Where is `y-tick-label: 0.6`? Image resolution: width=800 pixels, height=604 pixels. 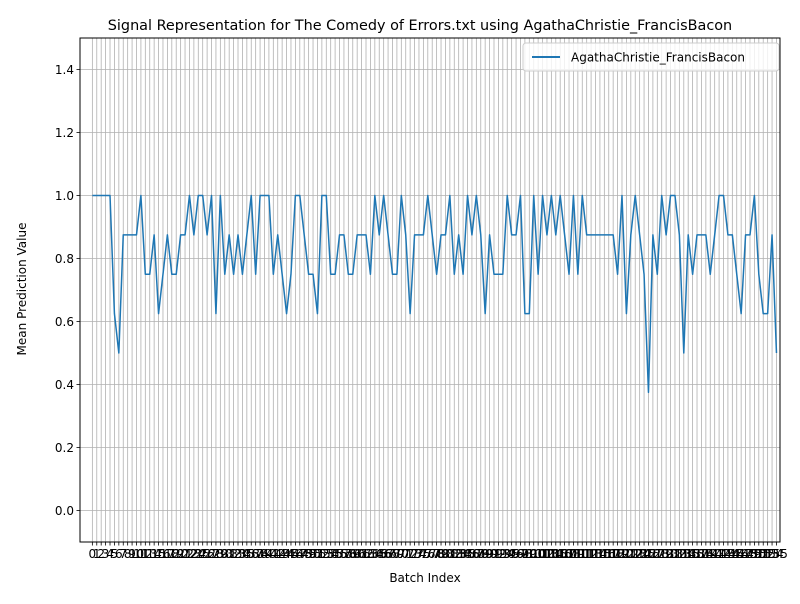
y-tick-label: 0.6 is located at coordinates (64, 322).